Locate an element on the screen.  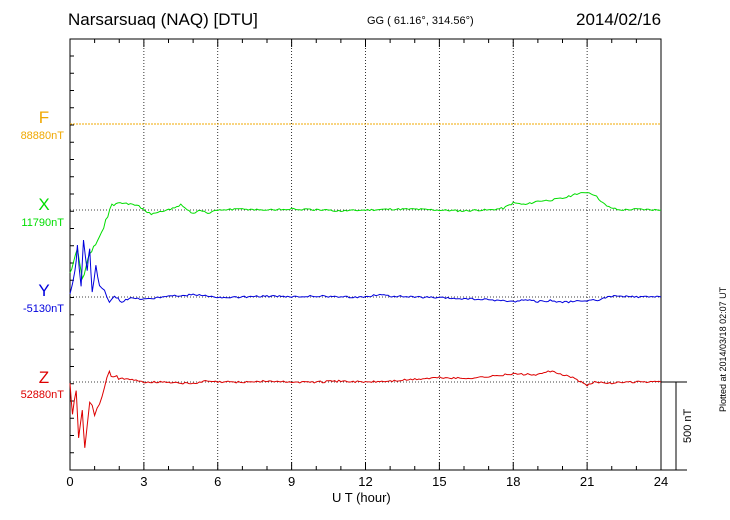
series-baseline-z: 52880nT is located at coordinates (42, 395).